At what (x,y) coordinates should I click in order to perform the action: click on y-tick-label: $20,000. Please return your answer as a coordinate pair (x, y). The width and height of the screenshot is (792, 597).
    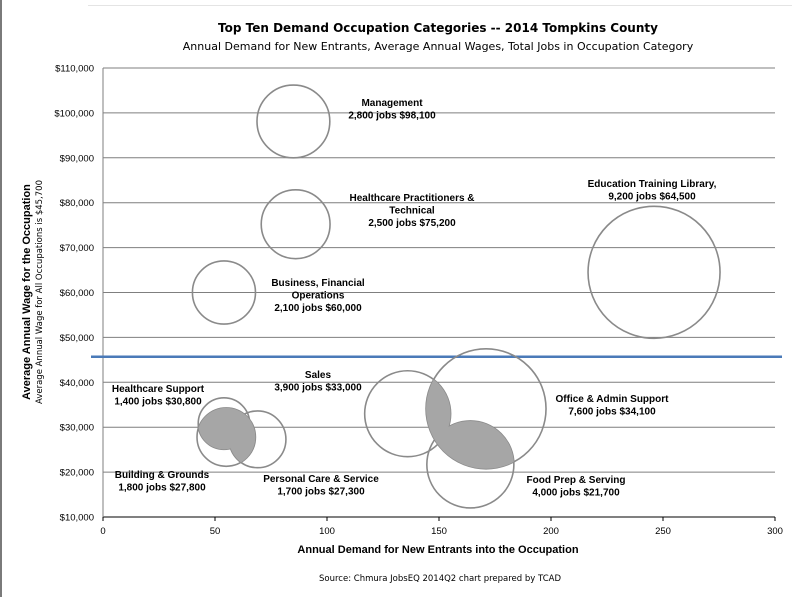
    Looking at the image, I should click on (77, 473).